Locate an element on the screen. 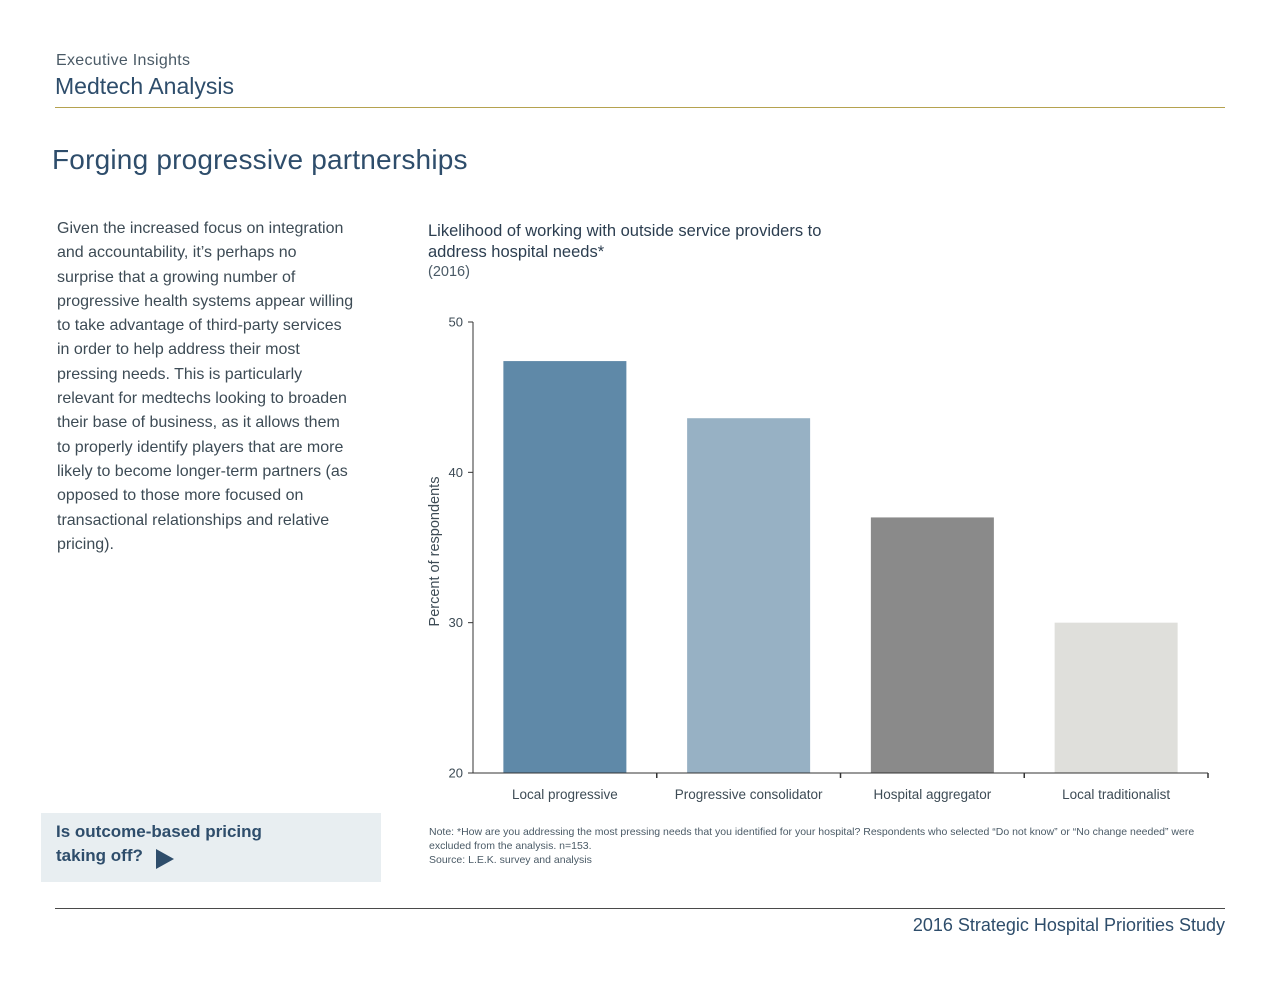  header-divider is located at coordinates (640, 107).